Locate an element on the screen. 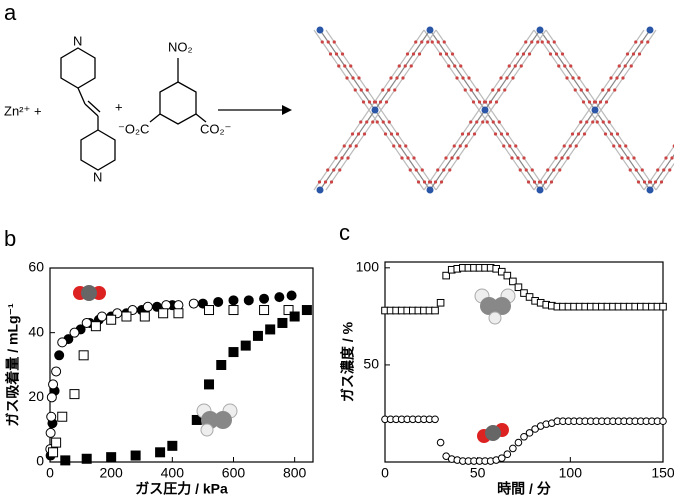  hydrocarbon-icon is located at coordinates (217, 420).